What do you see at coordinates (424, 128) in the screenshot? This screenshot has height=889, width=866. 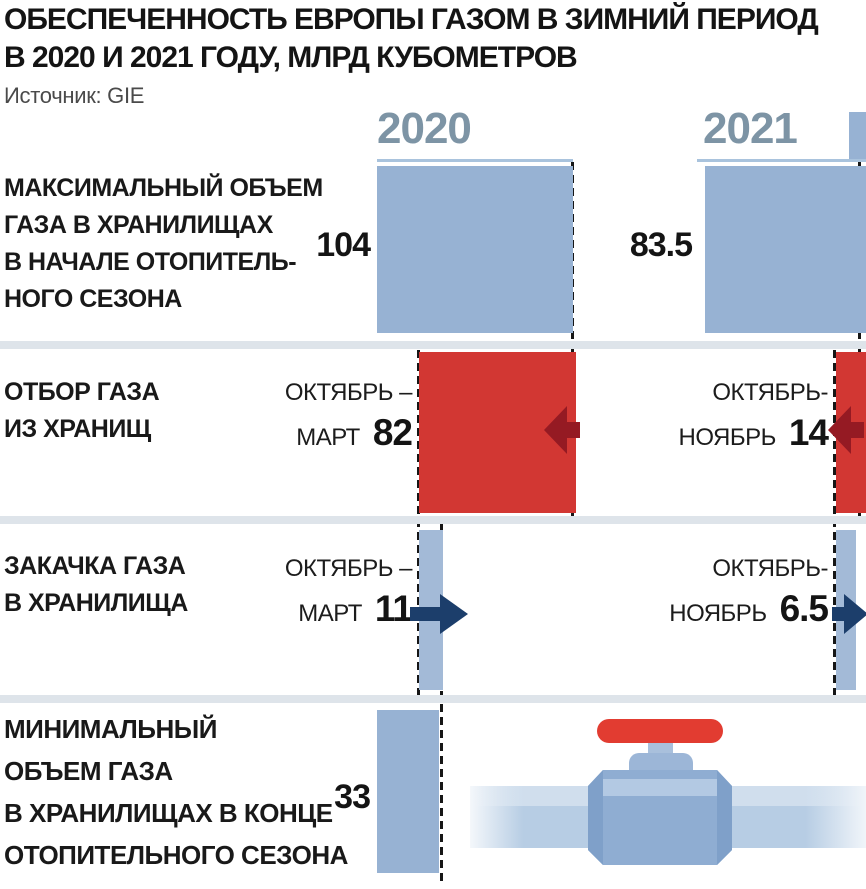 I see `column-header-2020: 2020` at bounding box center [424, 128].